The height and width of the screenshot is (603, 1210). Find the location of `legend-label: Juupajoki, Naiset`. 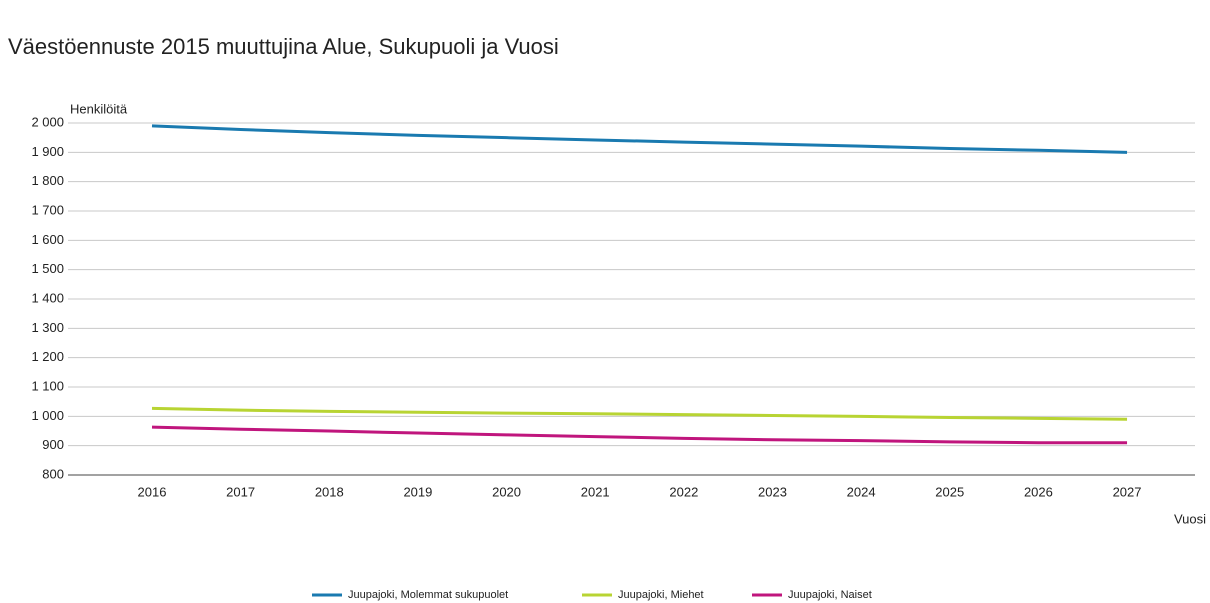

legend-label: Juupajoki, Naiset is located at coordinates (830, 595).